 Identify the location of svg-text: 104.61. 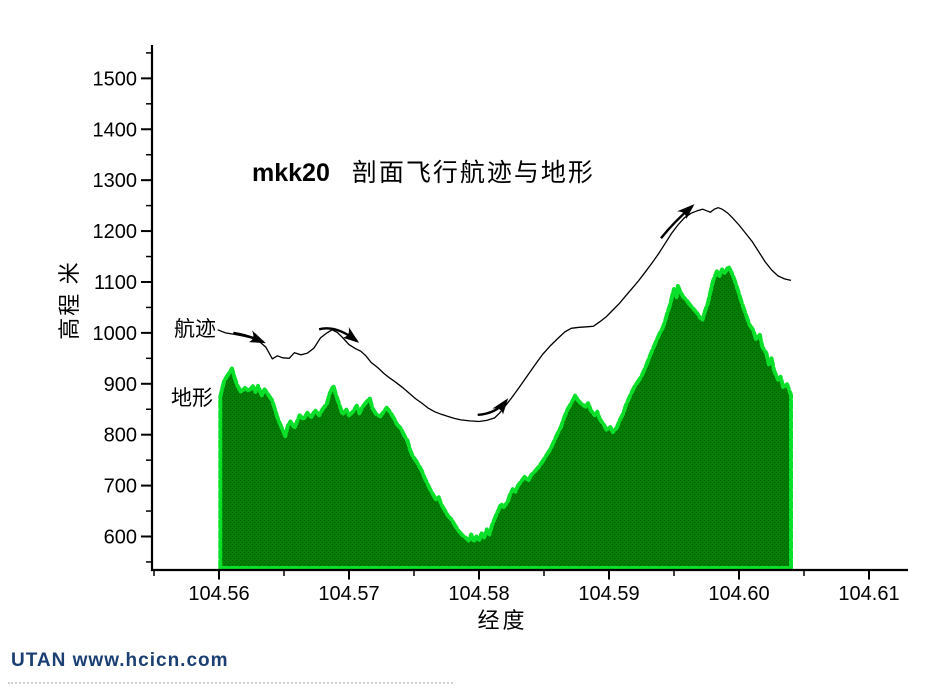
(868, 594).